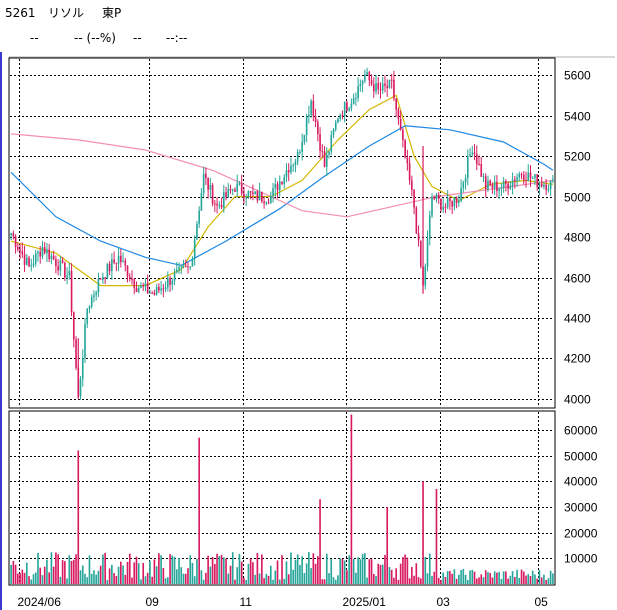  I want to click on date-tick-label: 11, so click(246, 602).